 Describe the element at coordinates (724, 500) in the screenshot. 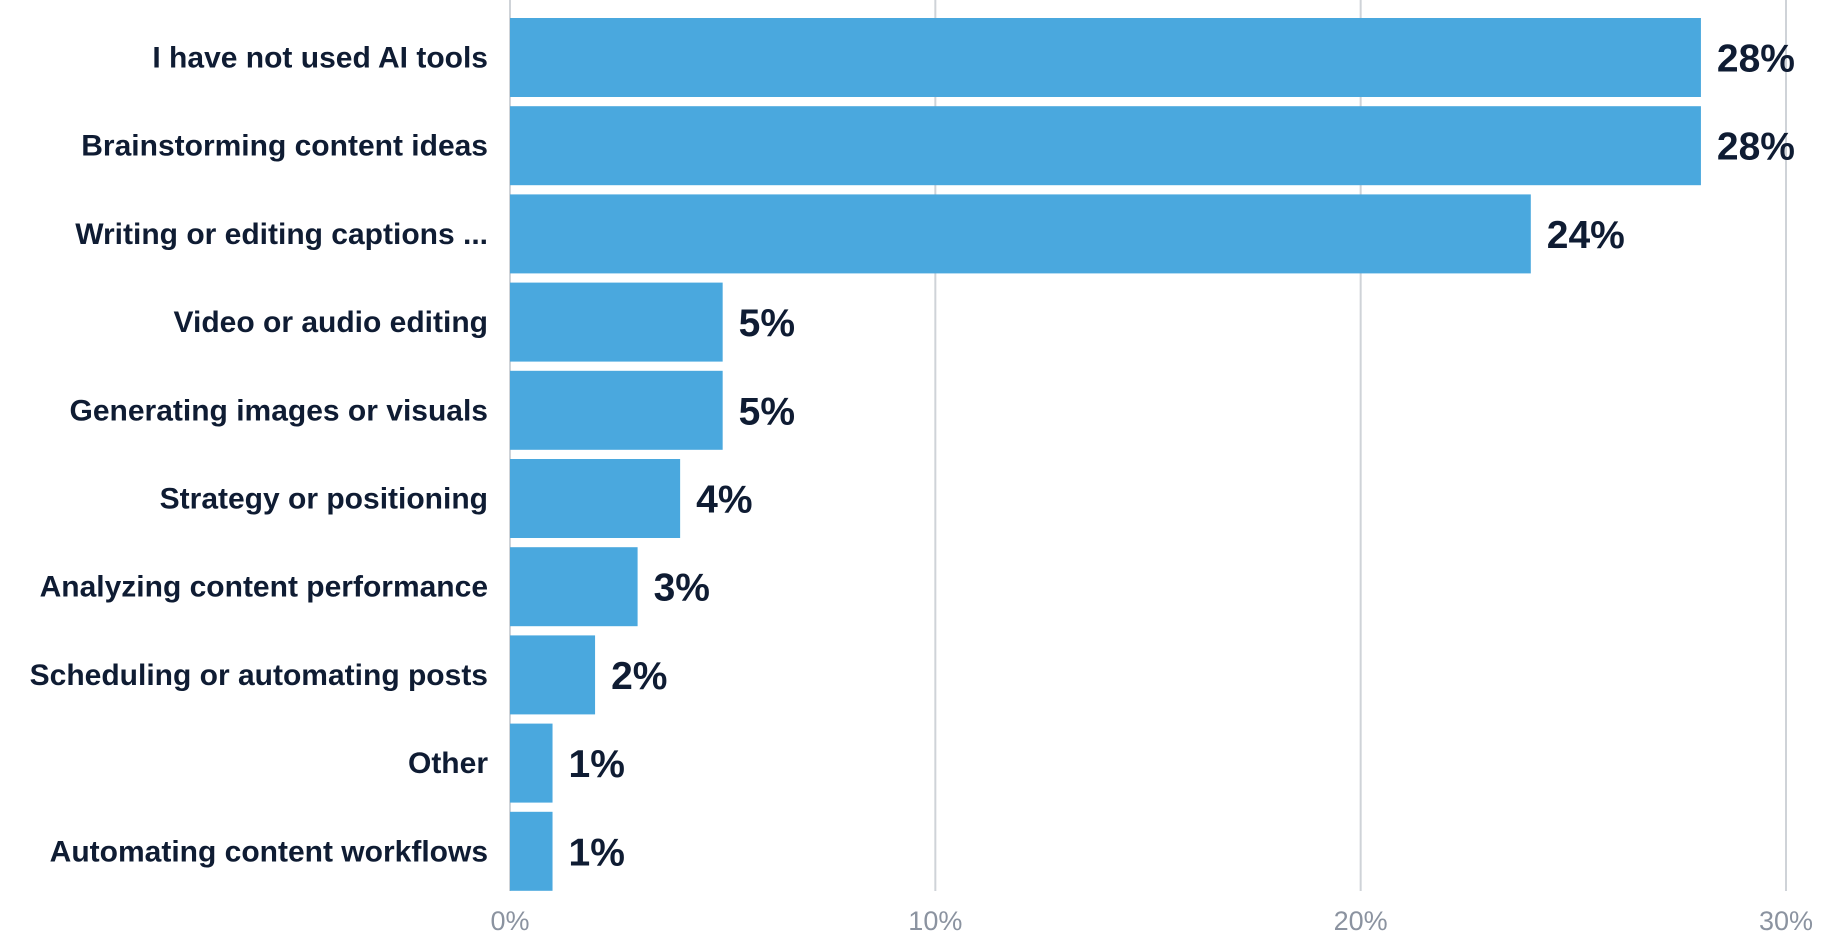

I see `value-label: 4%` at that location.